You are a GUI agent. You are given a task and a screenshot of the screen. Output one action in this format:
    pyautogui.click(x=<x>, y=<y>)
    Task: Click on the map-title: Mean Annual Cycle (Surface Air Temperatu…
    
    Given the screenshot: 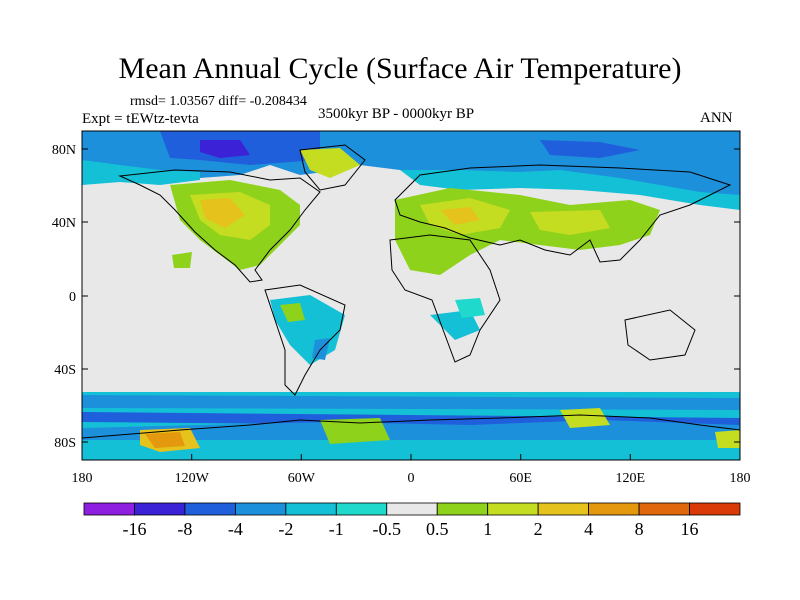 What is the action you would take?
    pyautogui.click(x=400, y=68)
    